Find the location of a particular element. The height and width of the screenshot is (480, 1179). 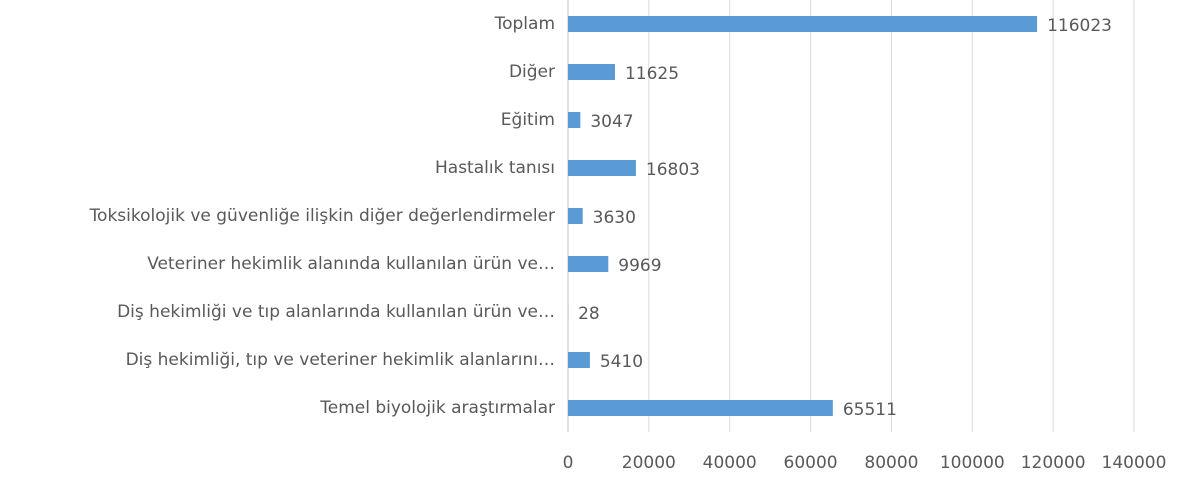

data-label: 65511 is located at coordinates (870, 410).